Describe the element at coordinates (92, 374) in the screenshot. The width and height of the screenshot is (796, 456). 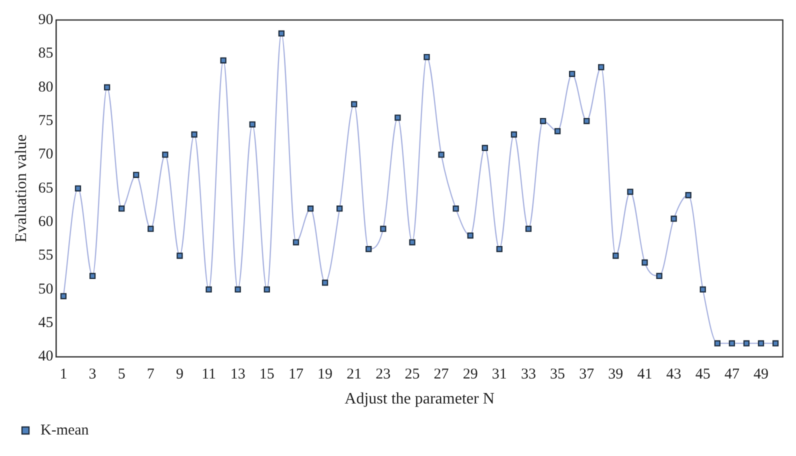
I see `x-tick-label: 3` at that location.